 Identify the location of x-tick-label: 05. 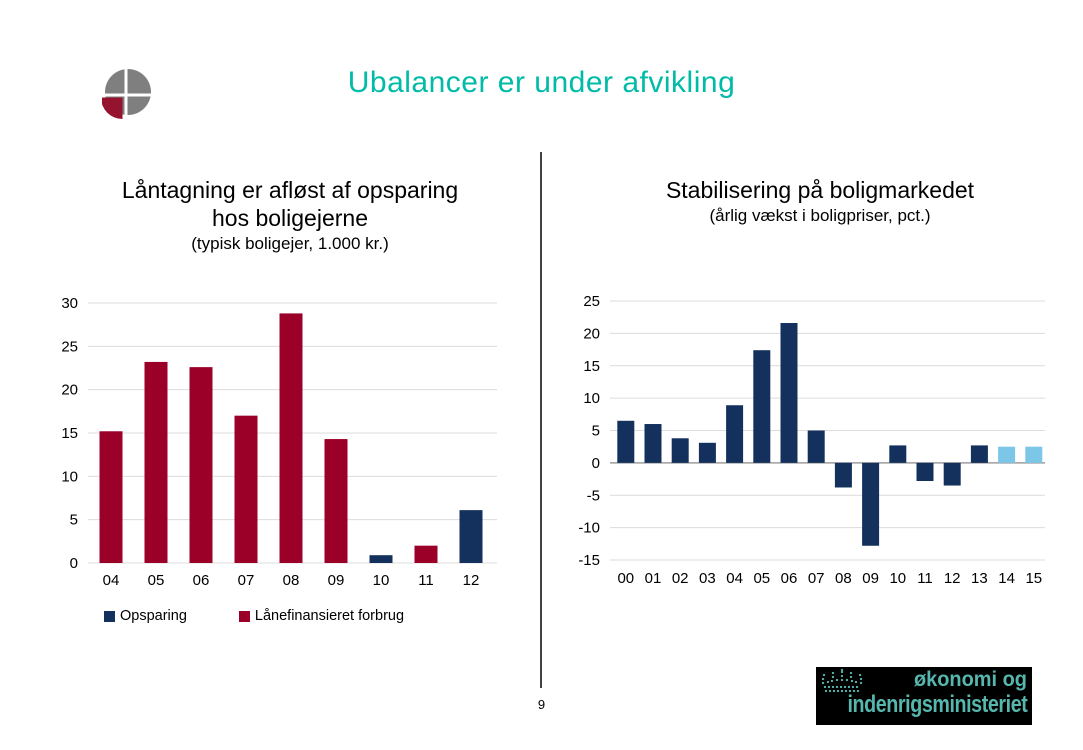
(761, 578).